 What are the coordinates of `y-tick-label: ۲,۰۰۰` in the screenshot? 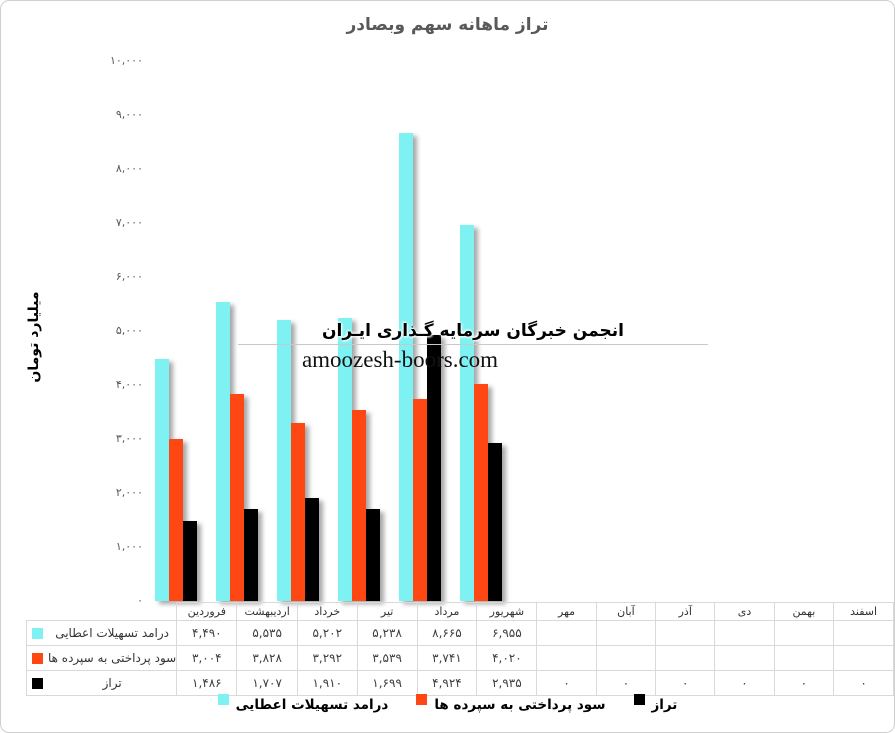 It's located at (129, 492).